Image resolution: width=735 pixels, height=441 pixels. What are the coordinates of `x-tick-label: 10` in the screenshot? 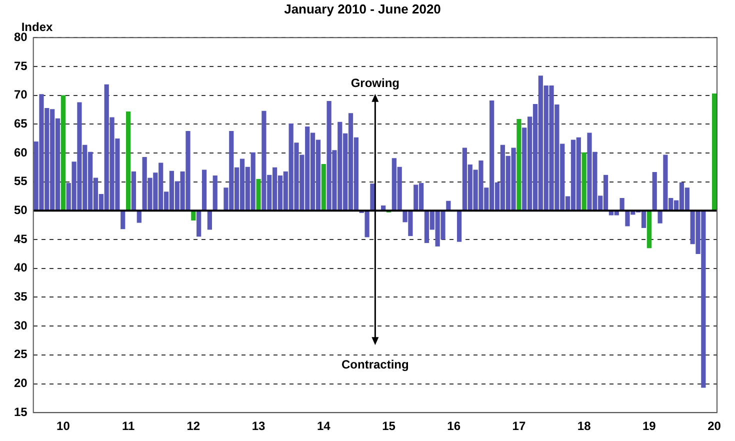 It's located at (63, 426).